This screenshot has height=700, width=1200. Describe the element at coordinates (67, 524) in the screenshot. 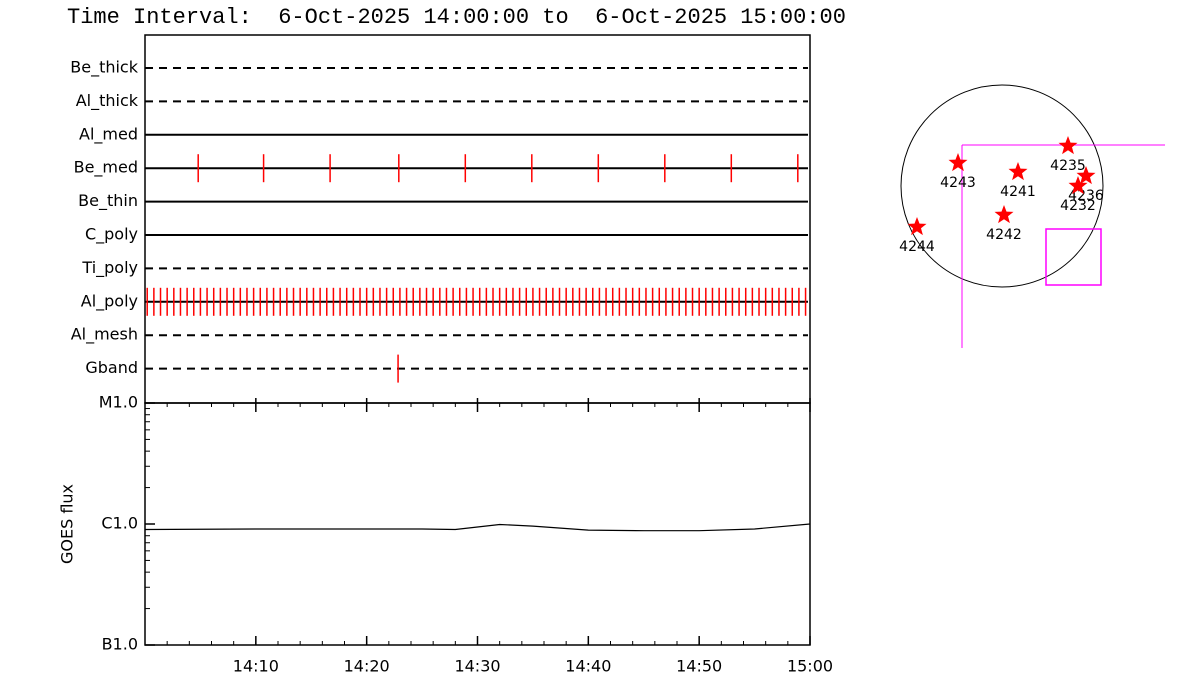

I see `y-axis-label: GOES flux` at that location.